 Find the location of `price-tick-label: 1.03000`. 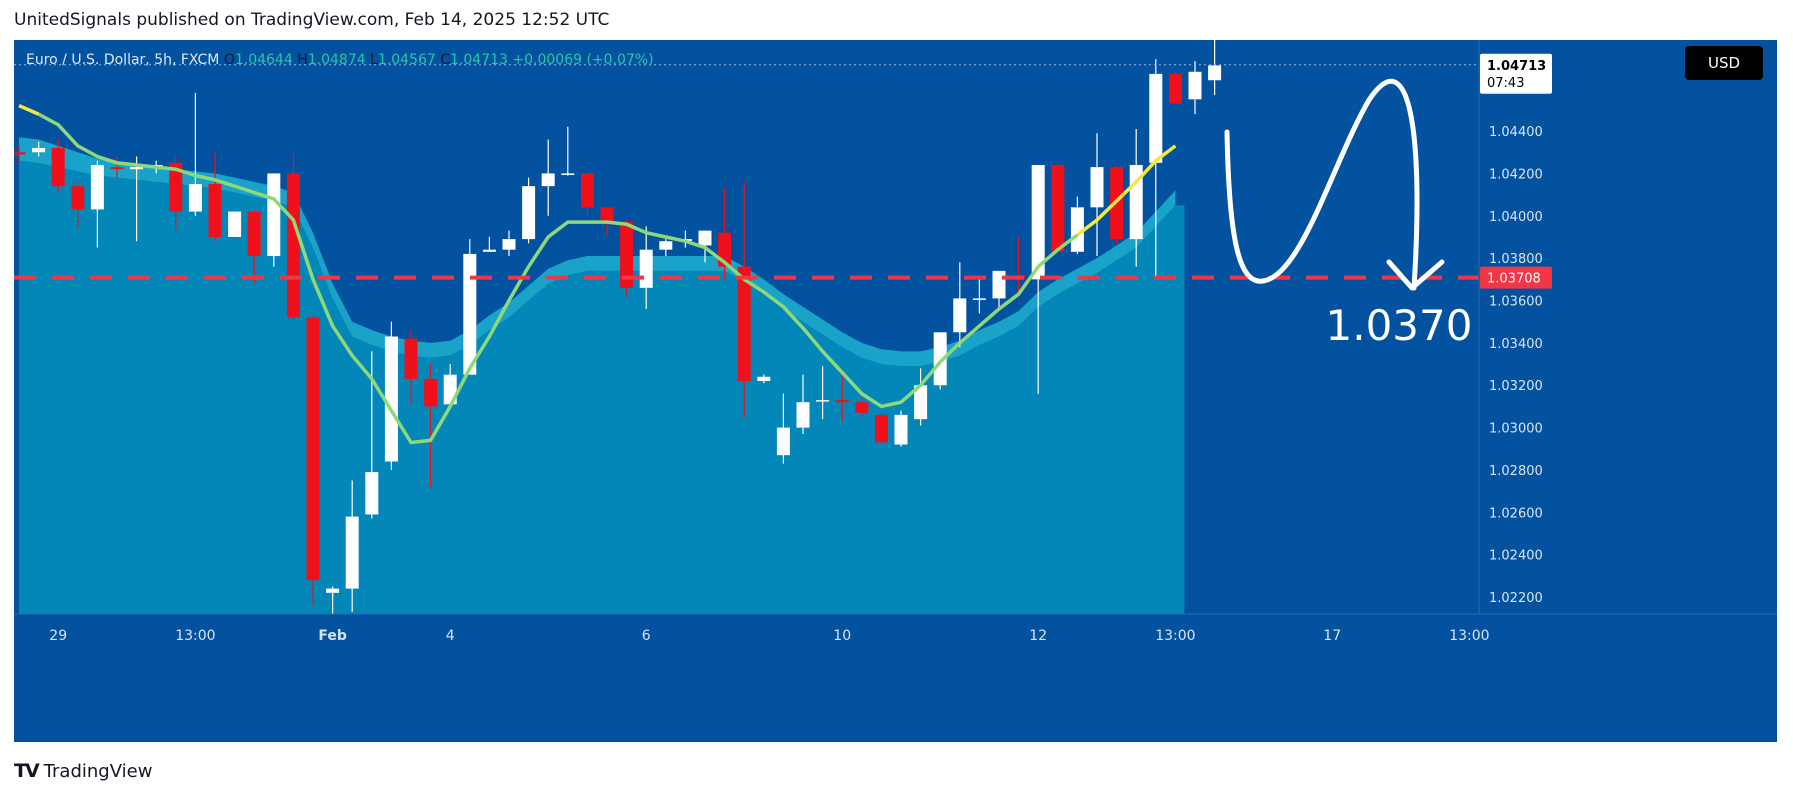

price-tick-label: 1.03000 is located at coordinates (1516, 429).